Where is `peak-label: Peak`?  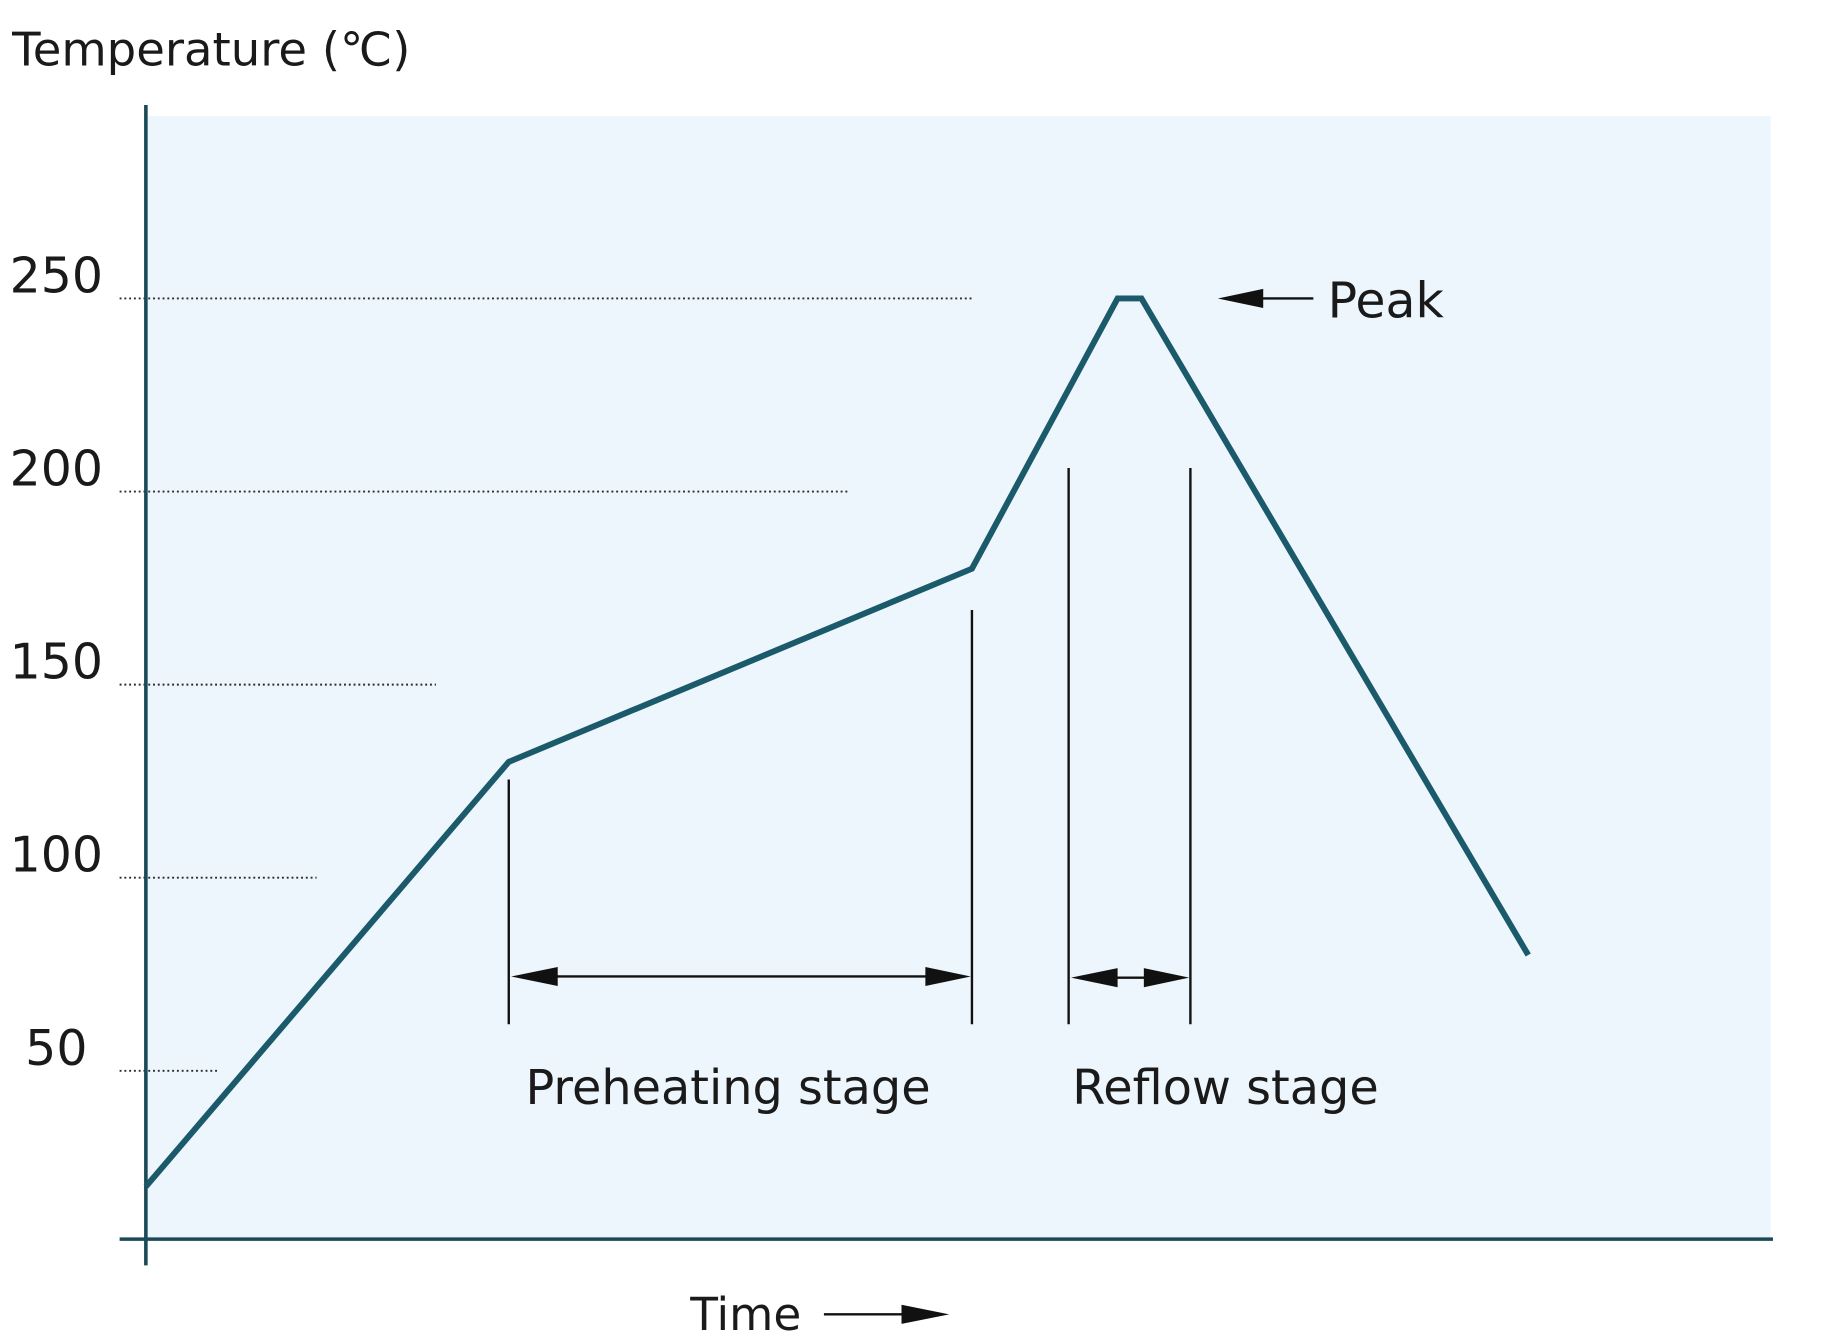 peak-label: Peak is located at coordinates (1386, 301).